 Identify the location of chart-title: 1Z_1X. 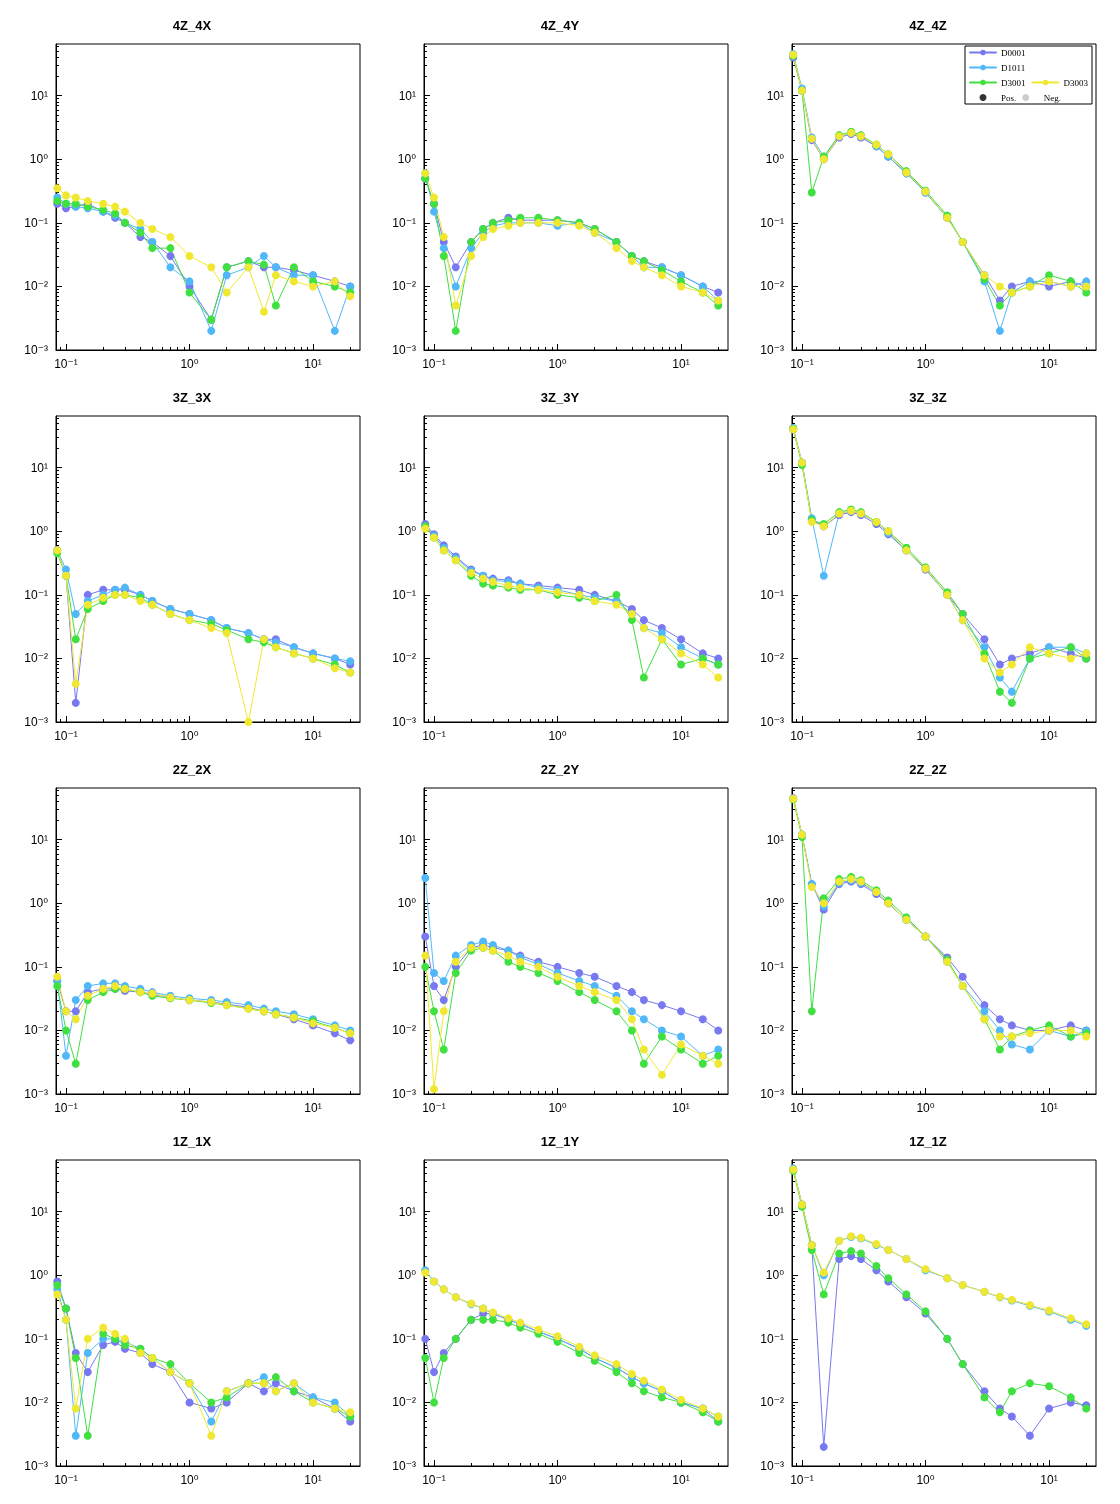
(192, 1141).